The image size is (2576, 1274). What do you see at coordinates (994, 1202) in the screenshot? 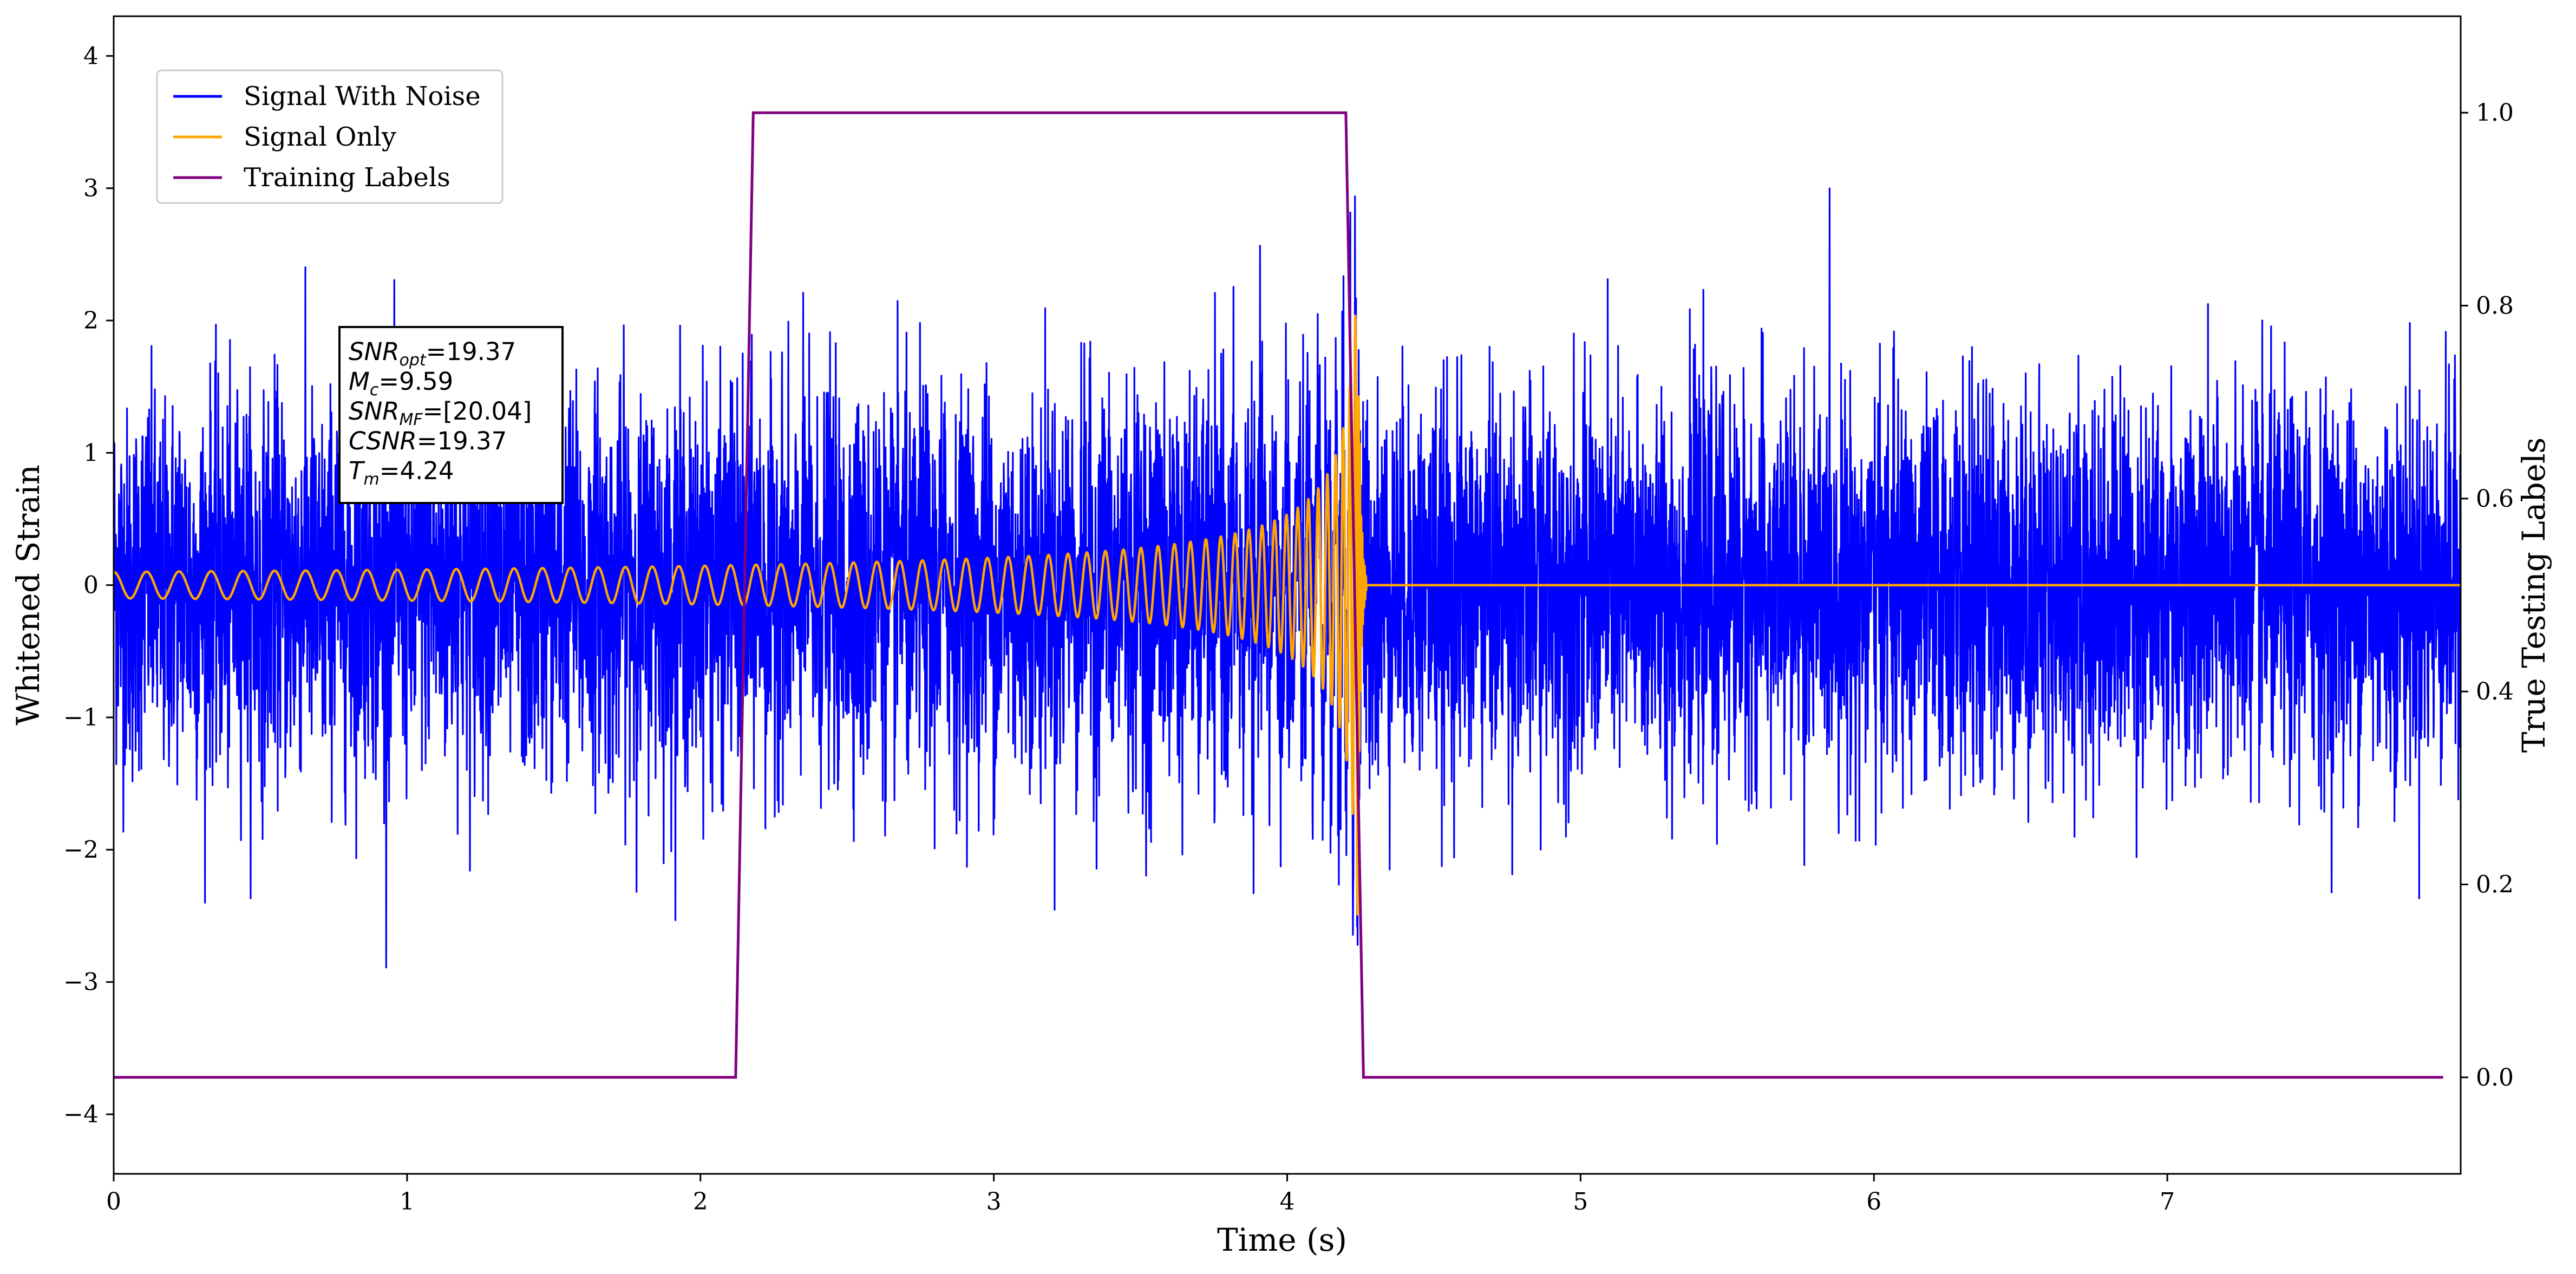
I see `x-tick-label: 3` at bounding box center [994, 1202].